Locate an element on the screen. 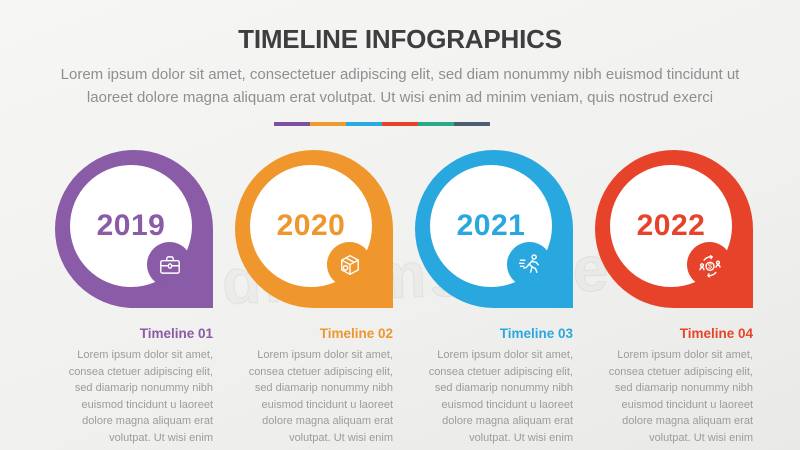  money-circulation-icon: $ is located at coordinates (709, 266).